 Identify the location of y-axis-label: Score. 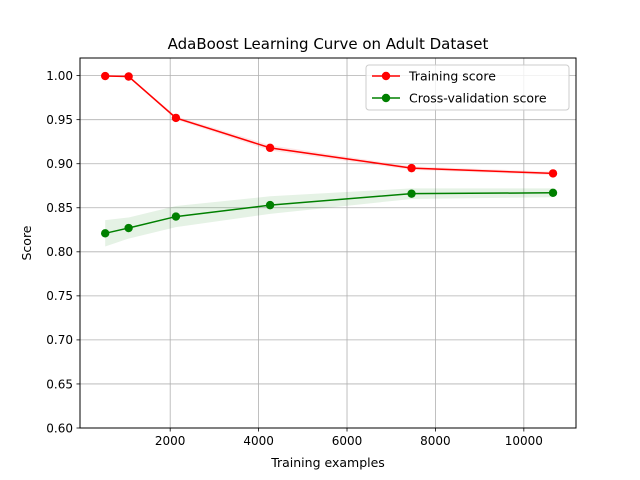
(26, 242).